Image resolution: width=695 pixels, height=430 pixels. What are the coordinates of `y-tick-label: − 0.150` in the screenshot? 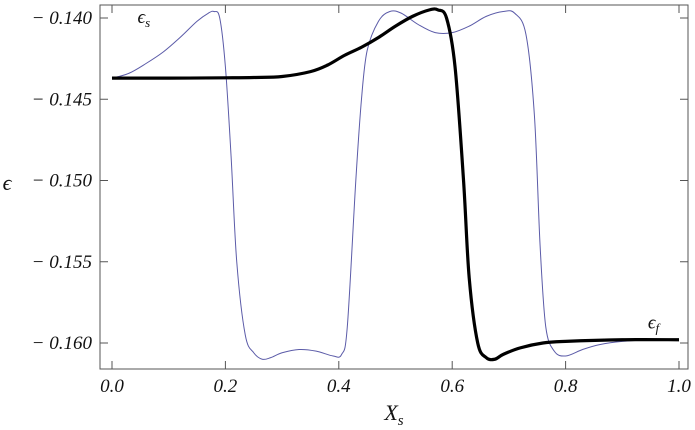 It's located at (62, 181).